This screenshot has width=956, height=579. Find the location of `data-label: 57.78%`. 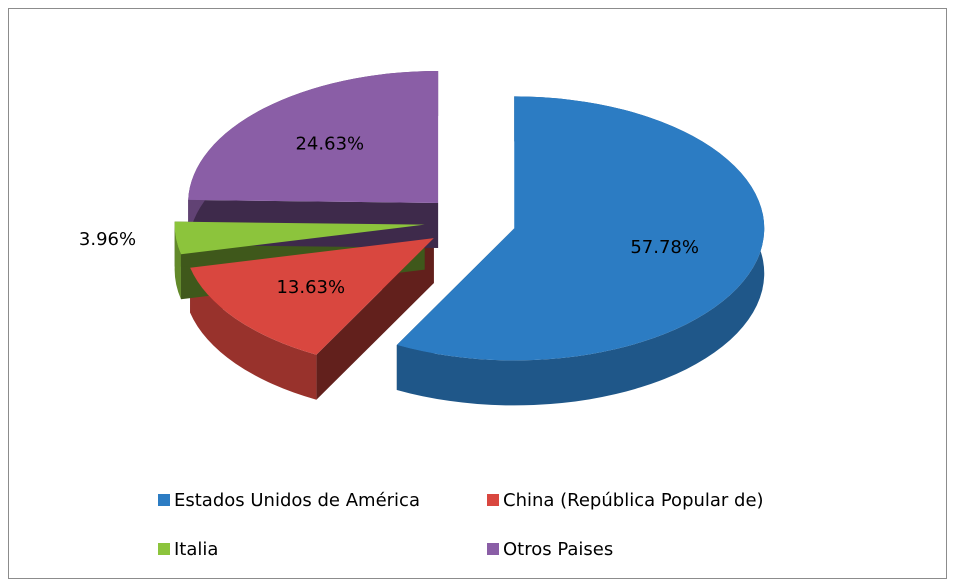

data-label: 57.78% is located at coordinates (664, 247).